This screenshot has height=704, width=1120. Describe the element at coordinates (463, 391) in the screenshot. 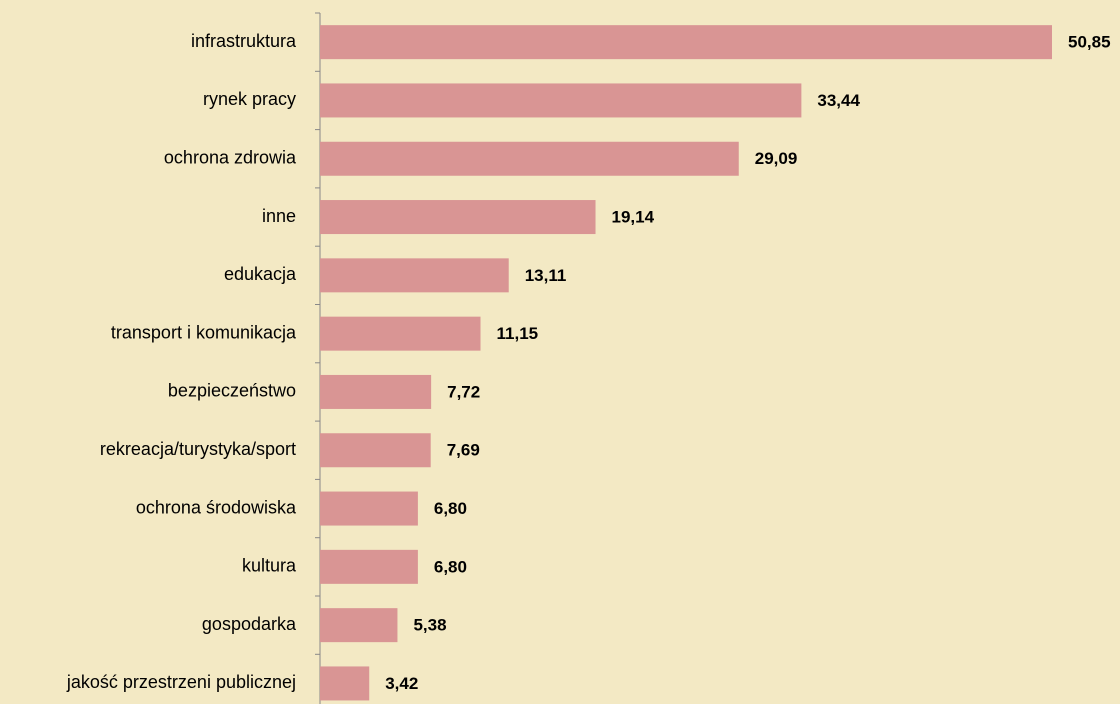

I see `value-label: 7,72` at that location.